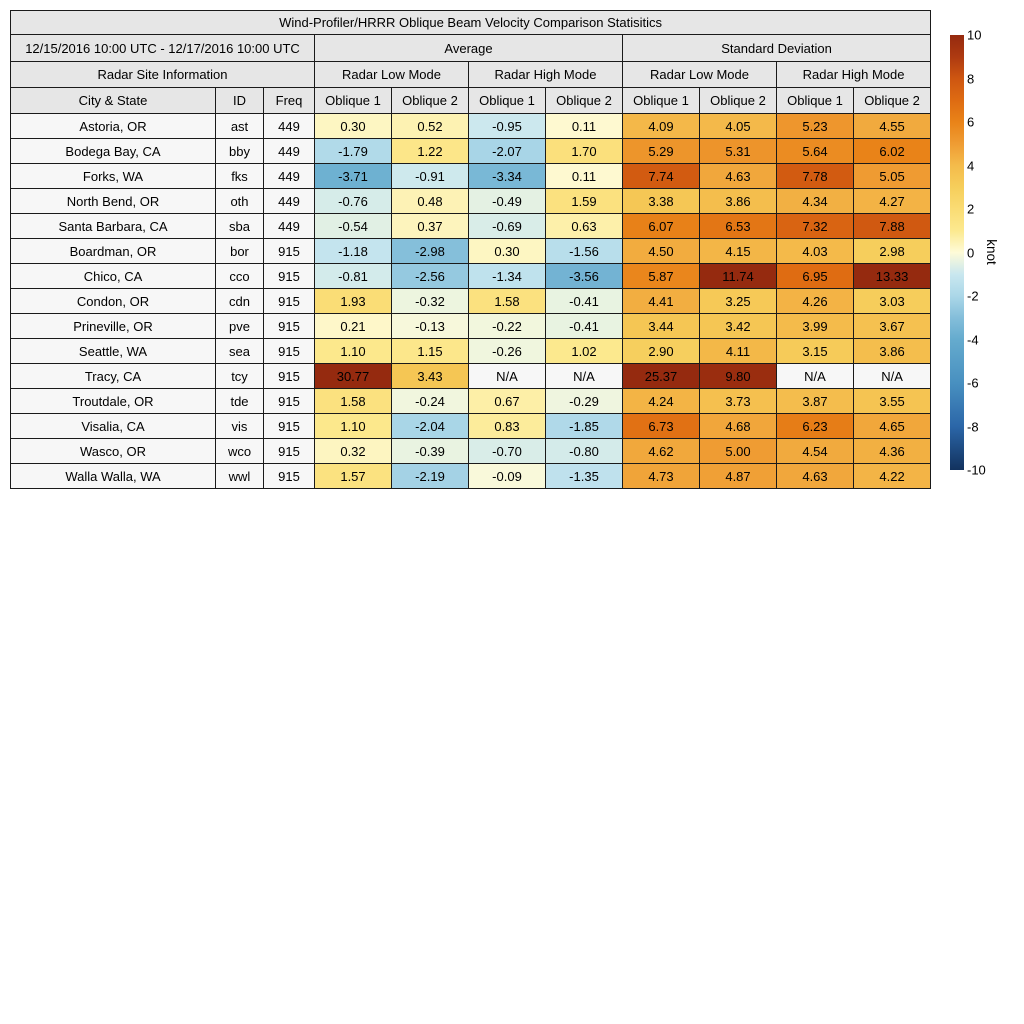 The height and width of the screenshot is (1024, 1024). What do you see at coordinates (507, 251) in the screenshot?
I see `value-cell: 0.30` at bounding box center [507, 251].